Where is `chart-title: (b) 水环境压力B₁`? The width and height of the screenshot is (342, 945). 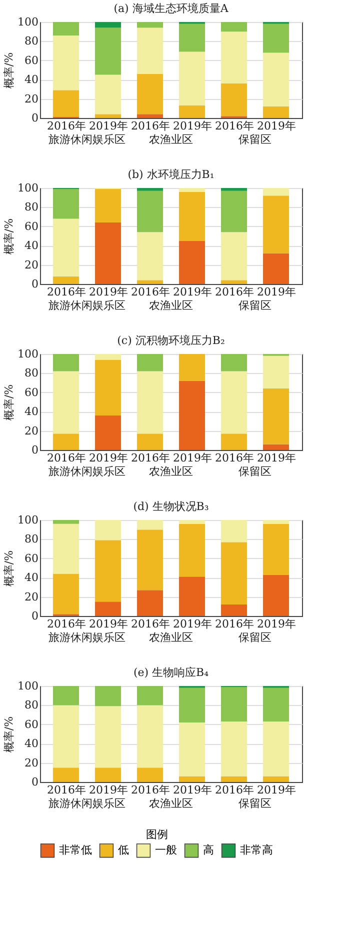 chart-title: (b) 水环境压力B₁ is located at coordinates (171, 174).